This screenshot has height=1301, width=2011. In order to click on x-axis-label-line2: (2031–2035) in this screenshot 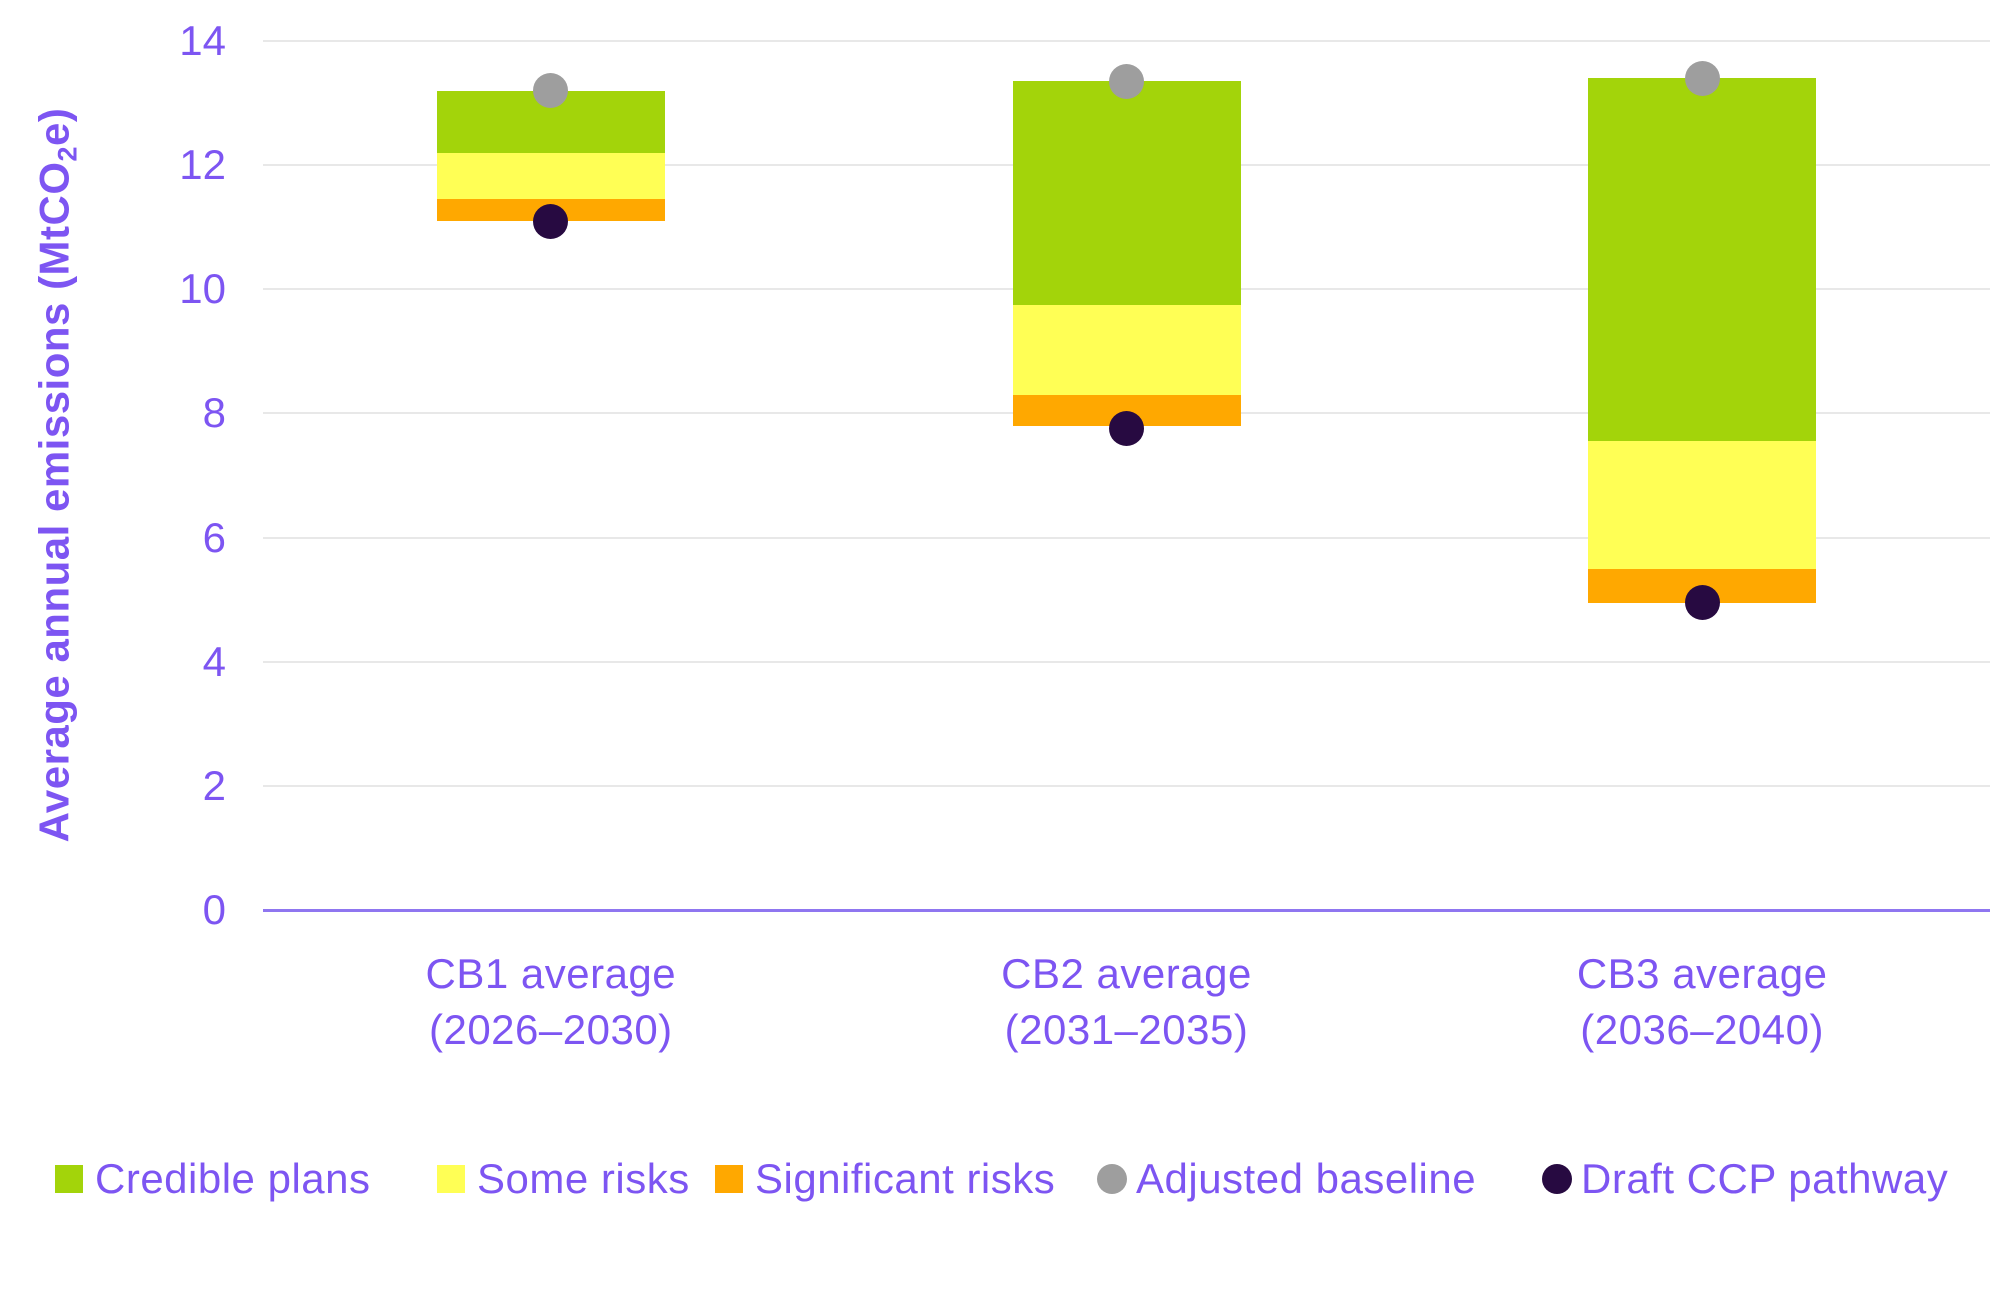, I will do `click(1126, 1030)`.